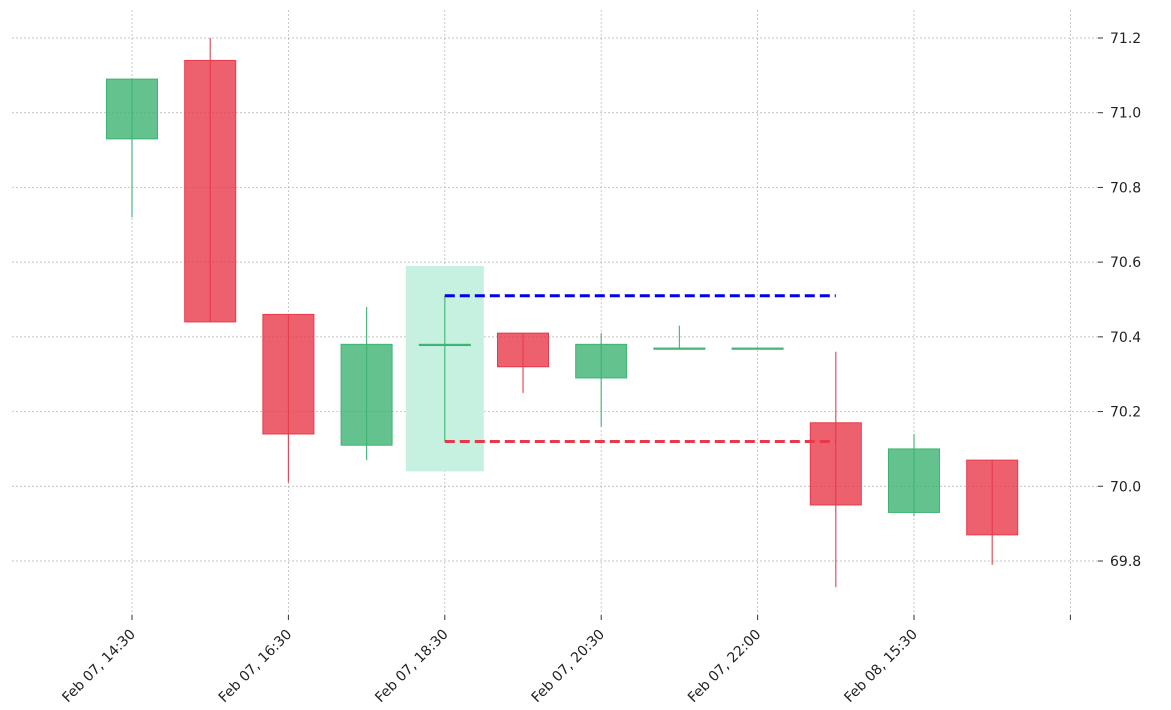  What do you see at coordinates (98, 666) in the screenshot?
I see `x-tick-label: Feb 07, 14:30` at bounding box center [98, 666].